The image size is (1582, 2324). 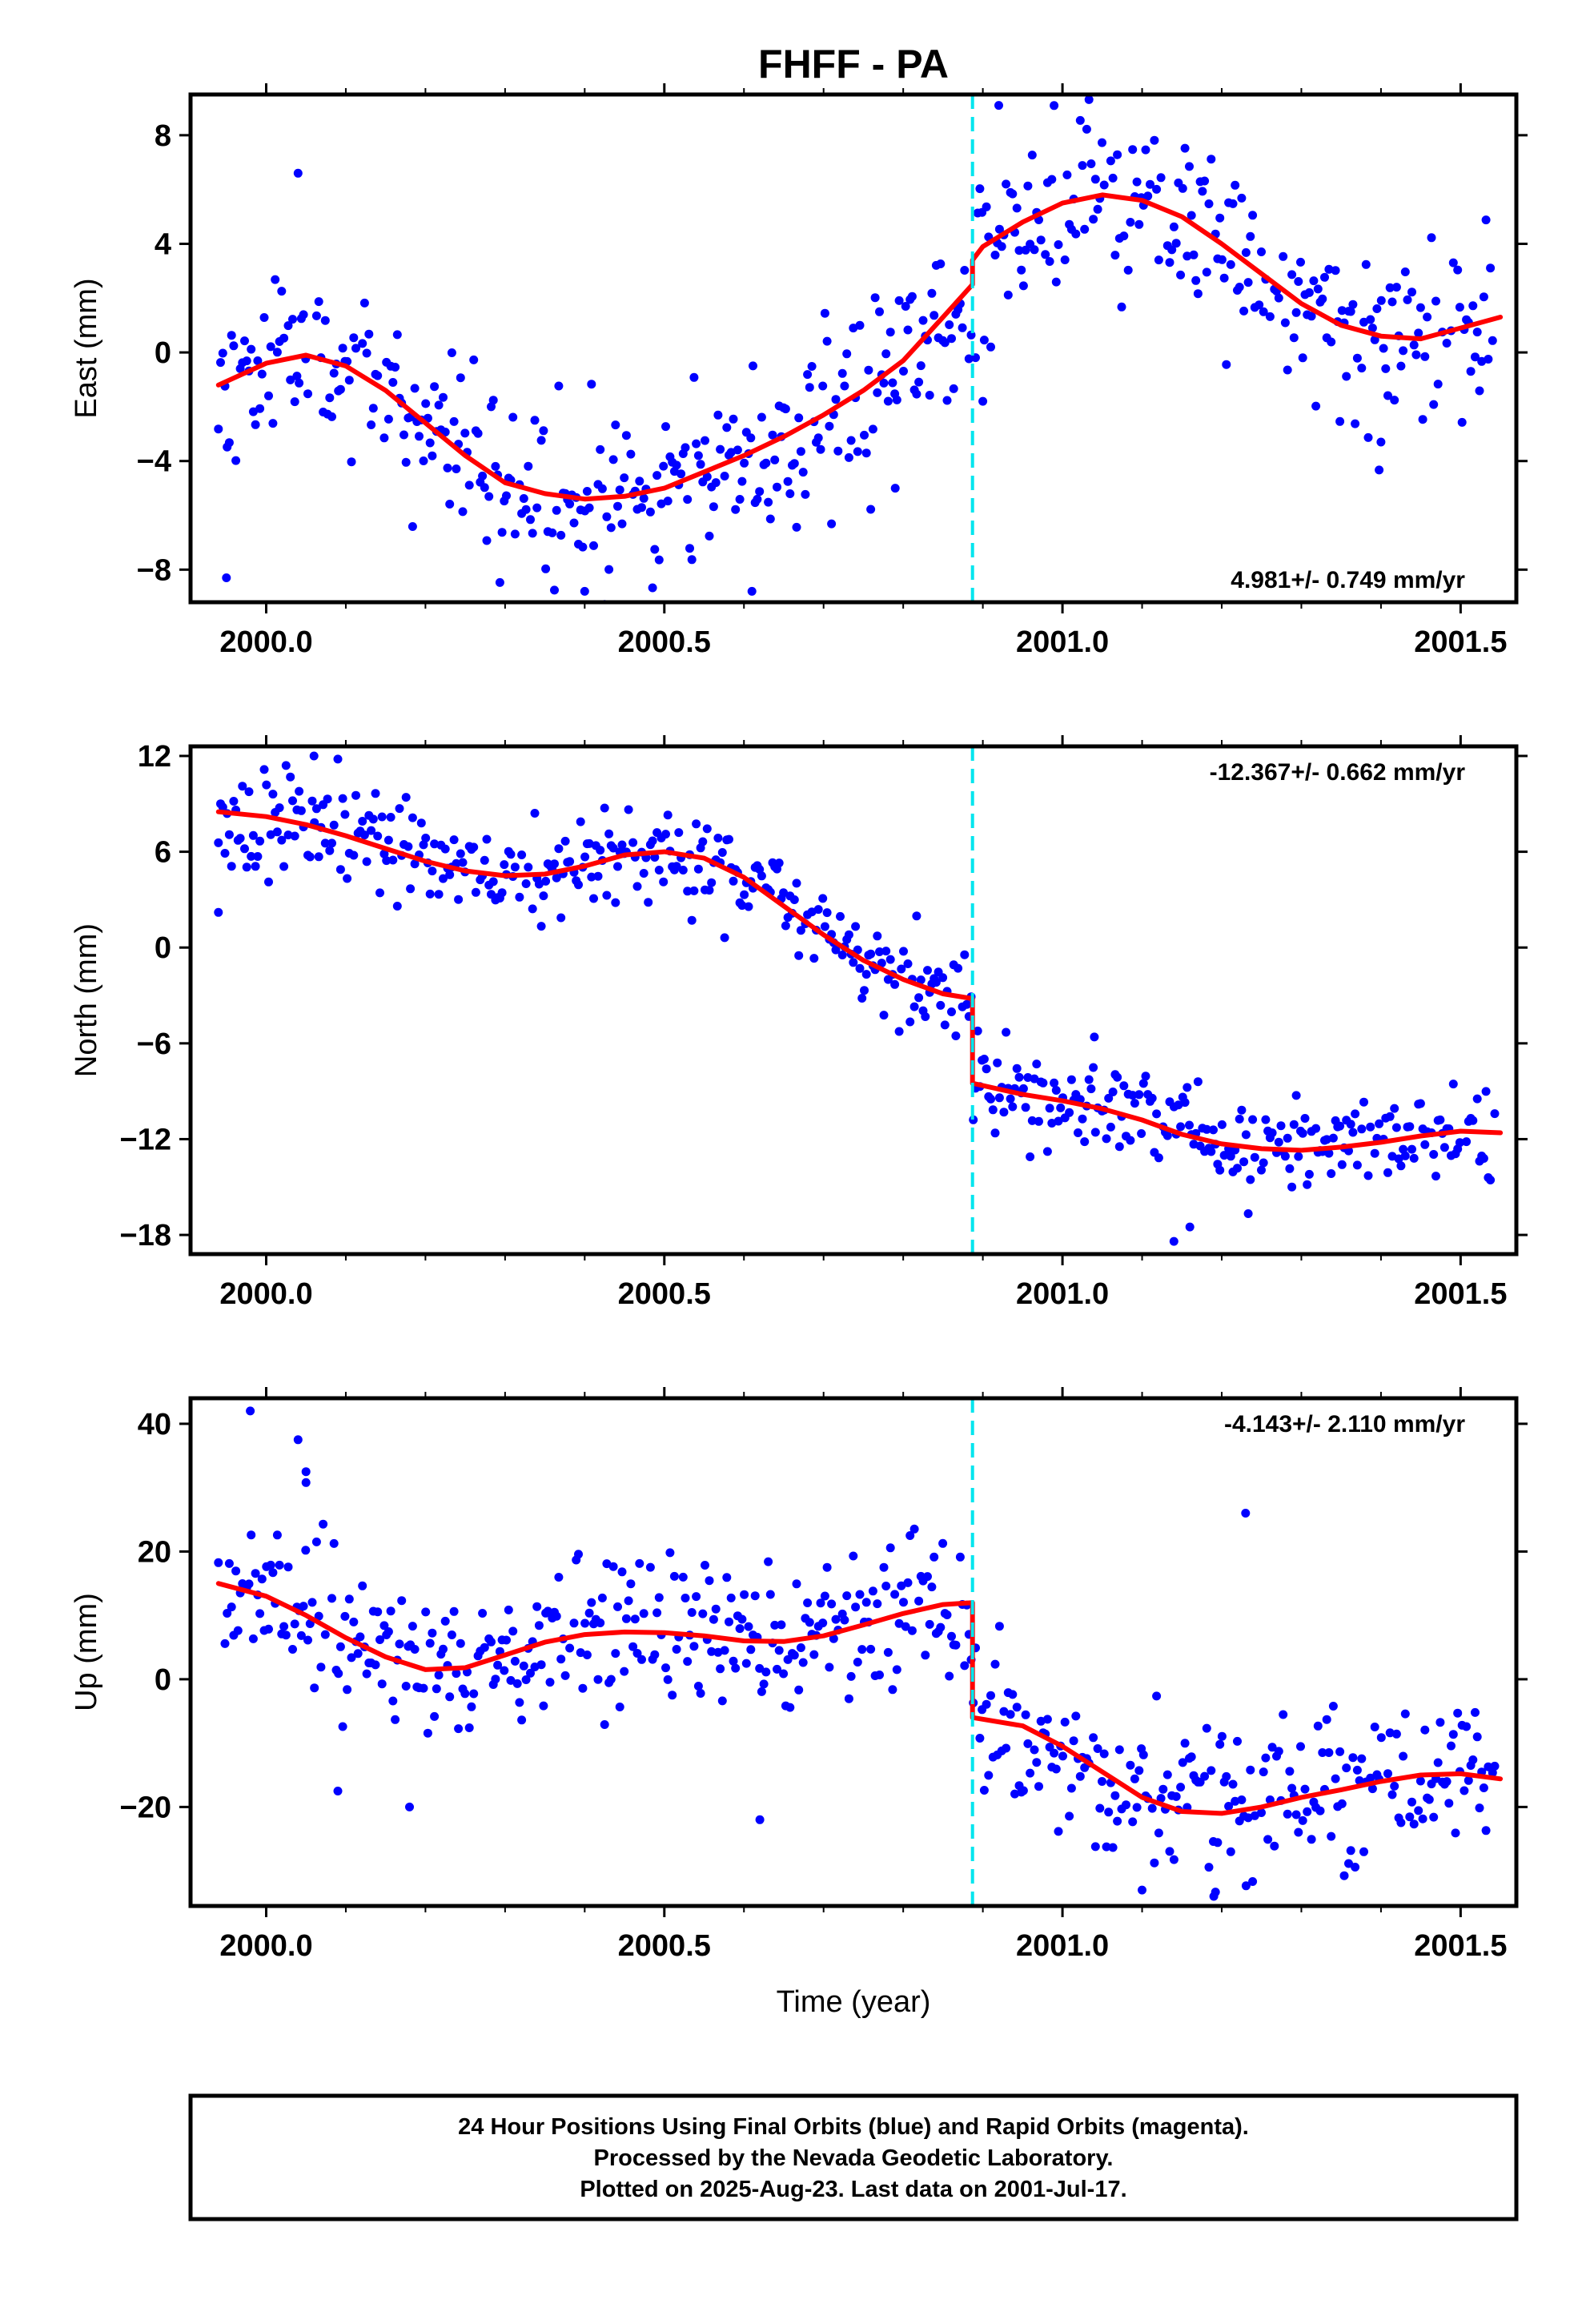 I want to click on north-y-axis-label: North (mm), so click(x=86, y=1000).